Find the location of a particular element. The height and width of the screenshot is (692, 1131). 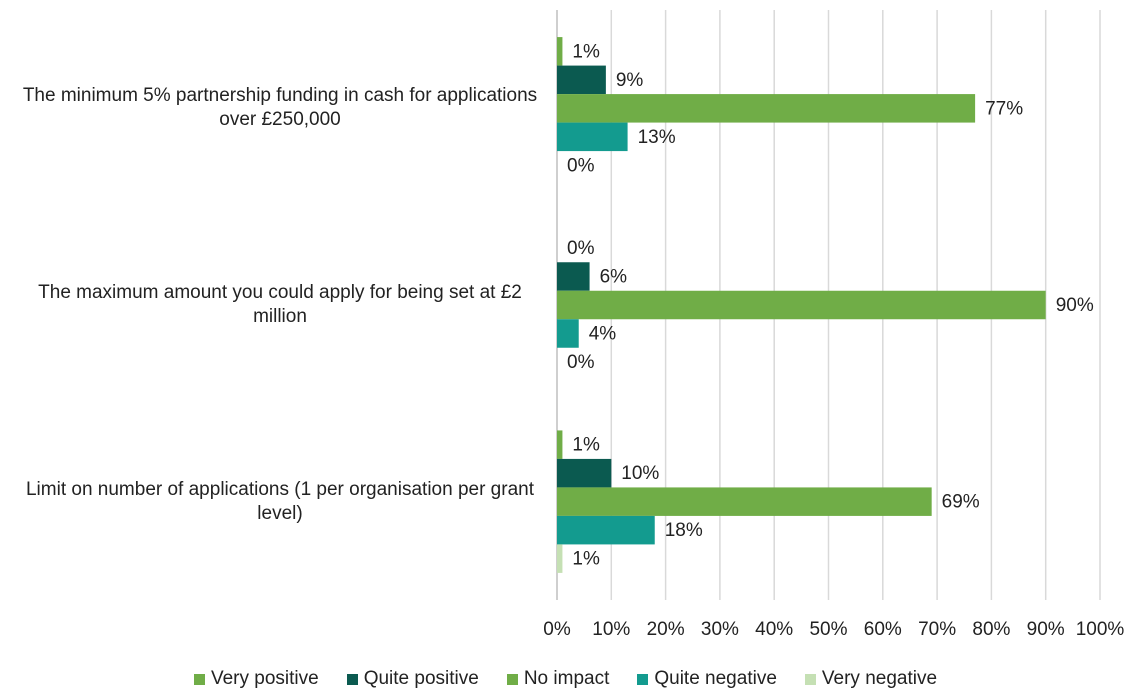

x-tick-label: 80% is located at coordinates (991, 629).